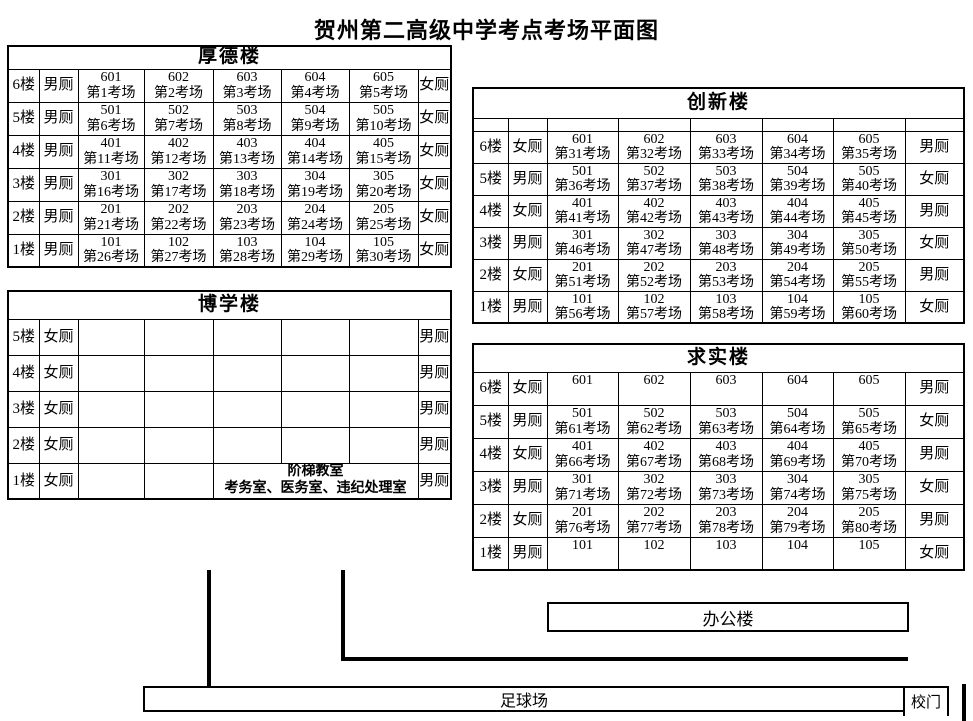 The image size is (973, 721). Describe the element at coordinates (654, 447) in the screenshot. I see `room-number: 402` at that location.